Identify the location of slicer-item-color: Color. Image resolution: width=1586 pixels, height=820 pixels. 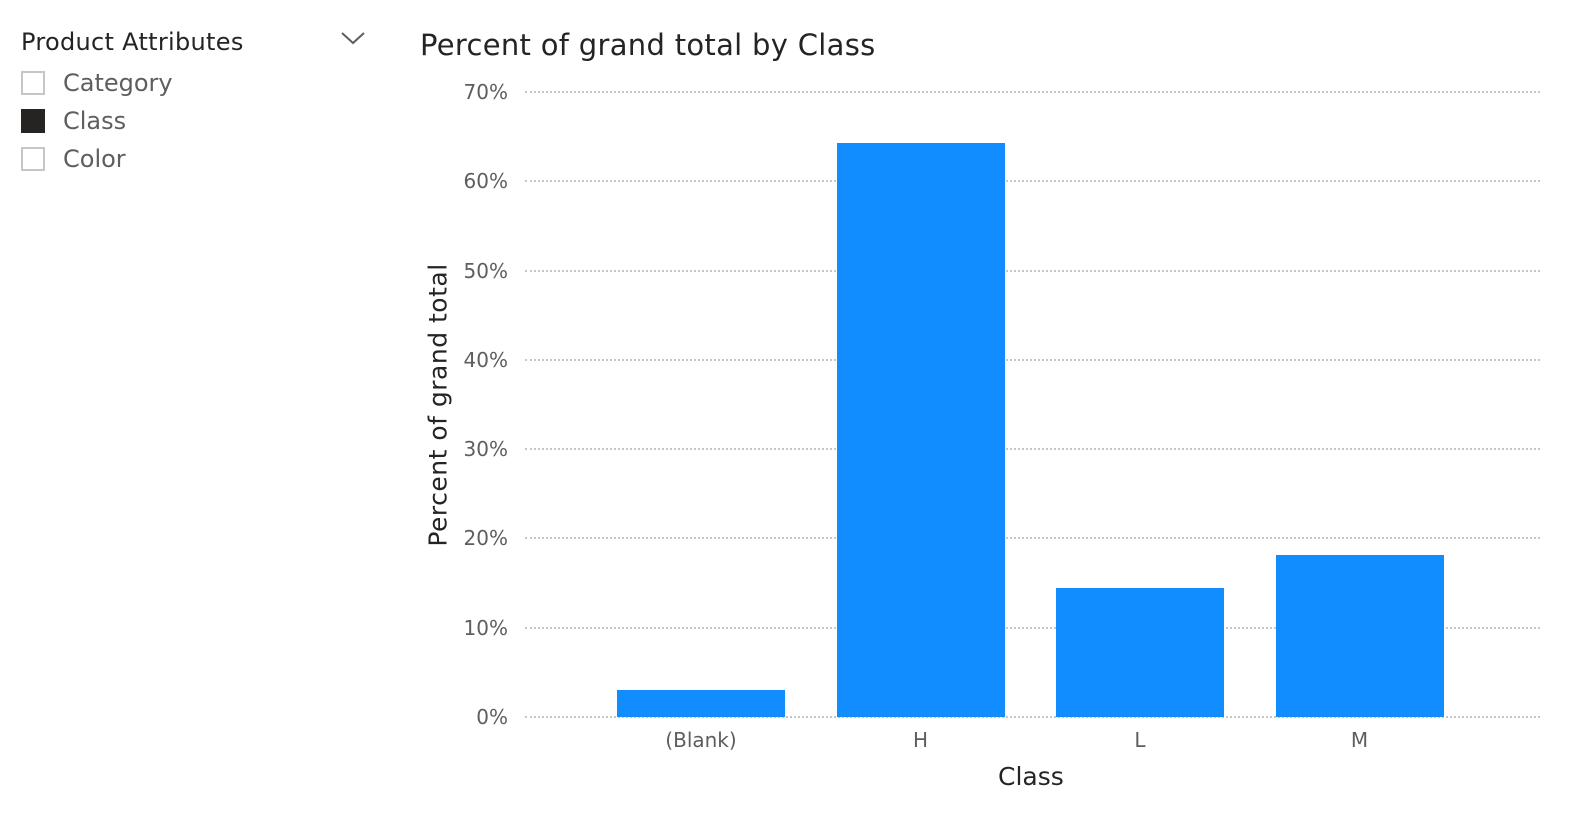
(73, 159).